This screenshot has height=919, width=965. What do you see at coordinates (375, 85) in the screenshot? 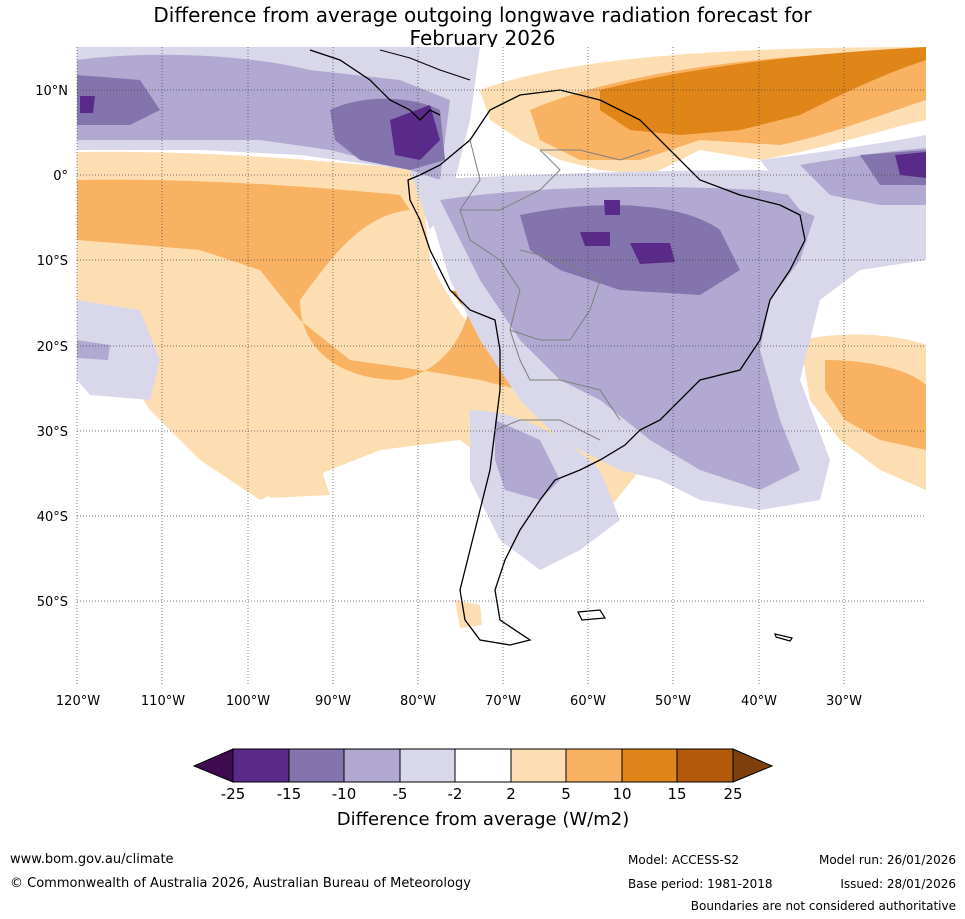
I see `coastline-central-america` at bounding box center [375, 85].